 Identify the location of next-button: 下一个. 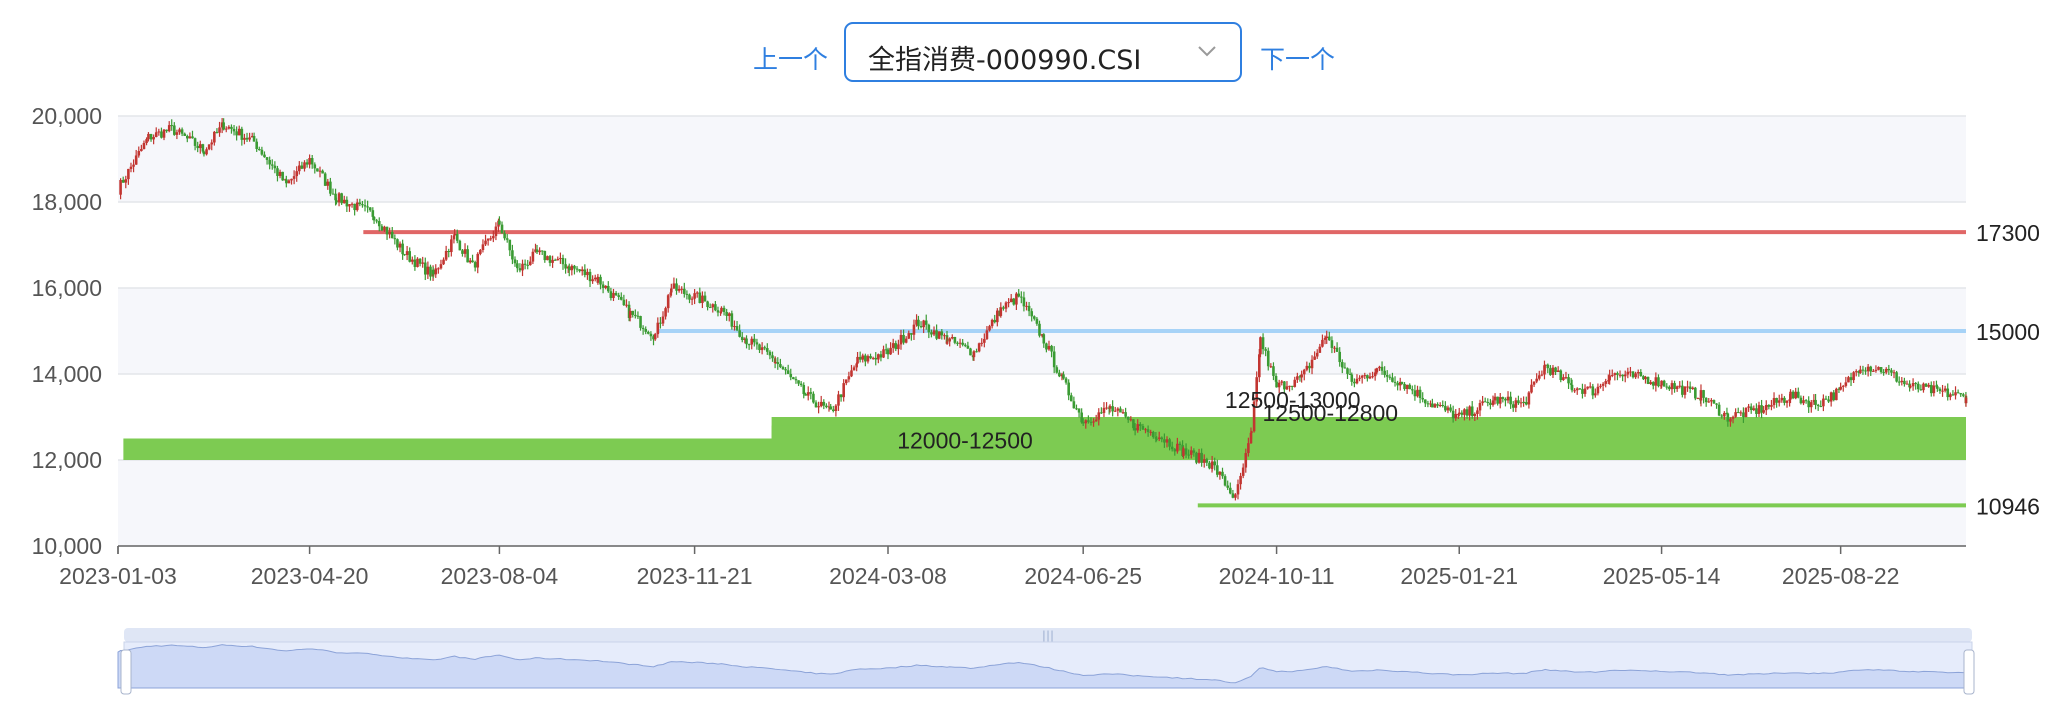
(1298, 59).